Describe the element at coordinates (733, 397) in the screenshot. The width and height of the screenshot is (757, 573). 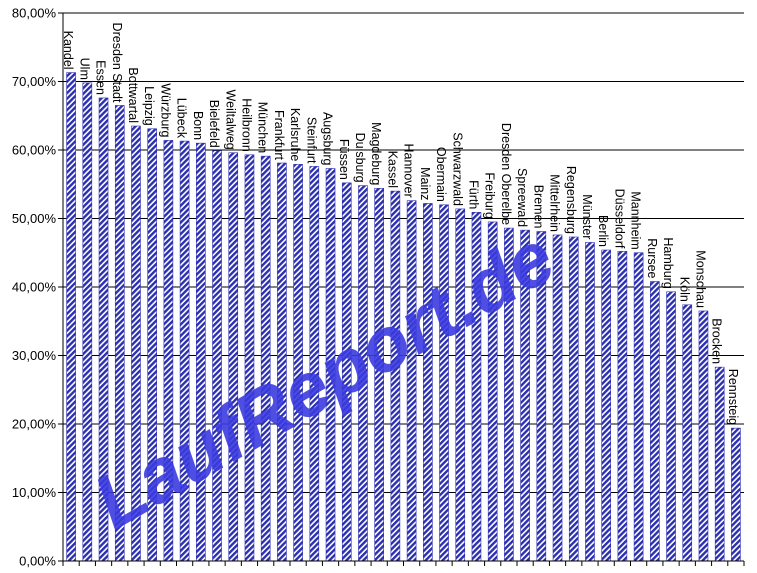
I see `category-label: Rennsteig` at that location.